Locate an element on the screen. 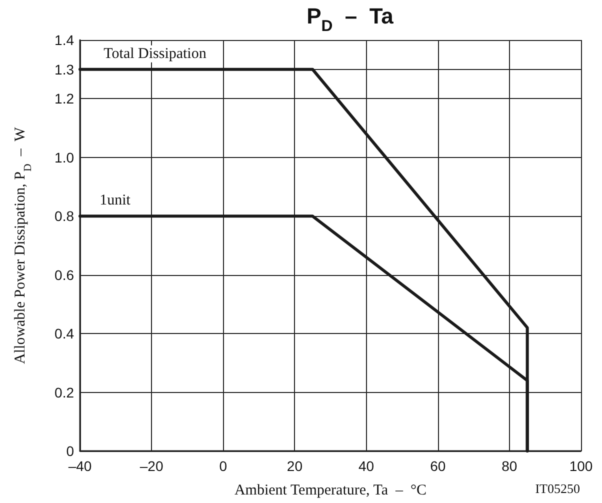  y-axis-title: Allowable Power Dissipation, PD – W is located at coordinates (23, 245).